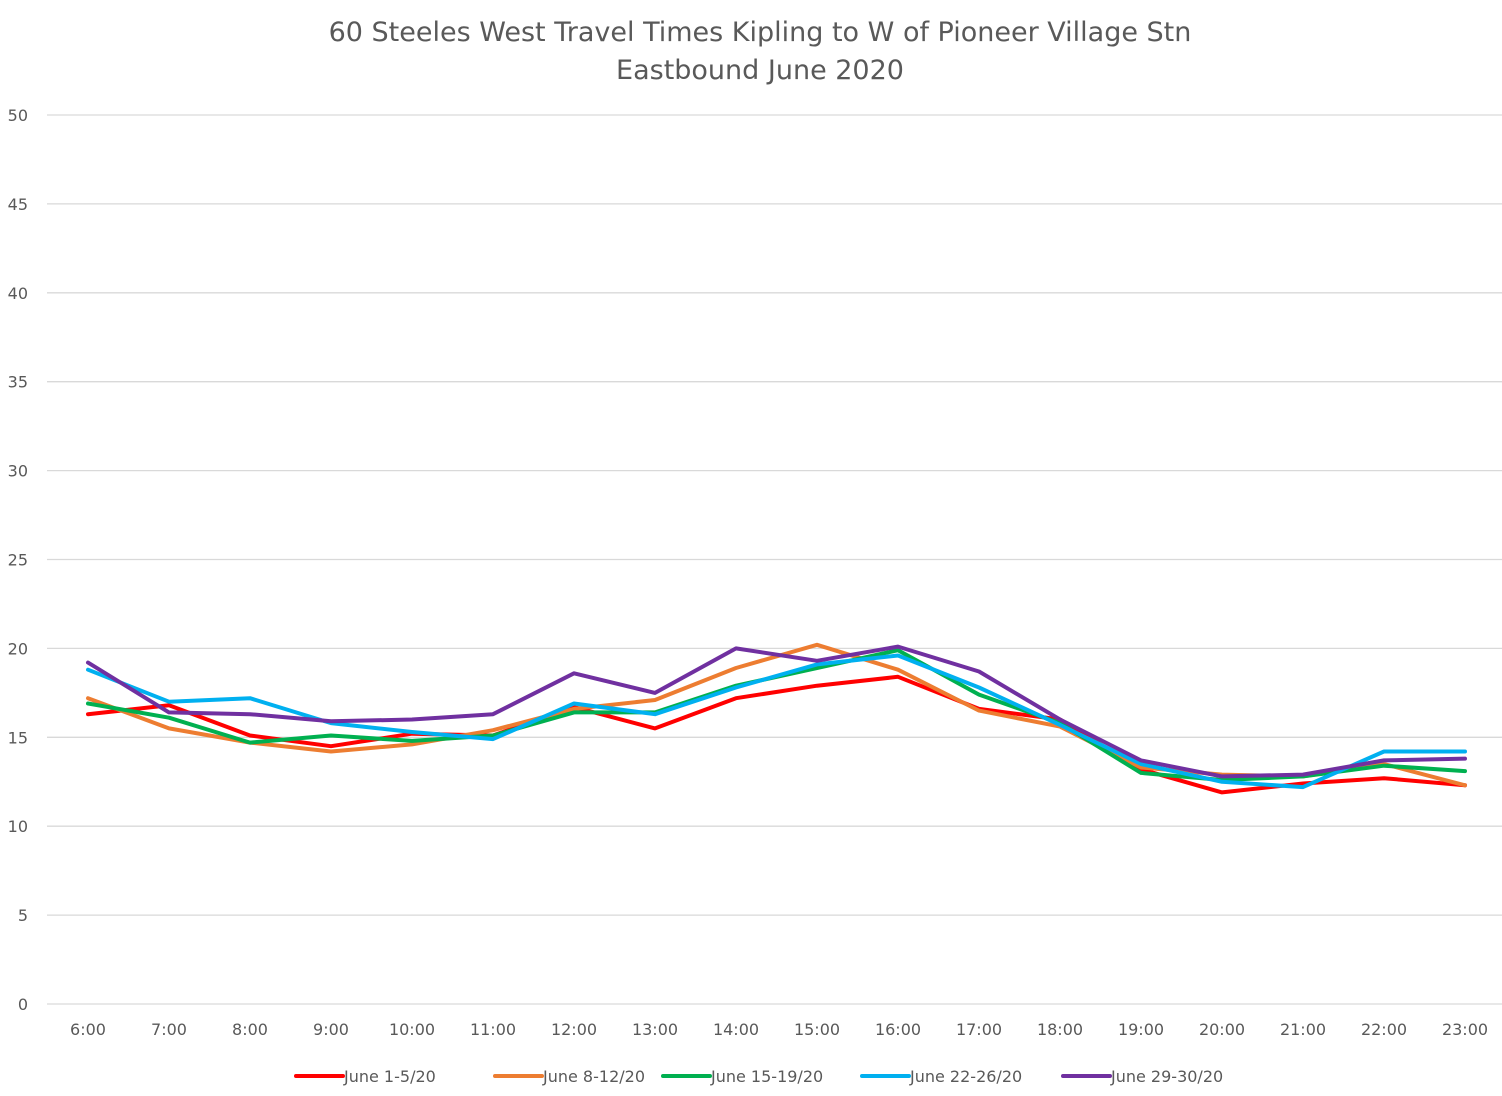  I want to click on y-tick-label: 40, so click(18, 293).